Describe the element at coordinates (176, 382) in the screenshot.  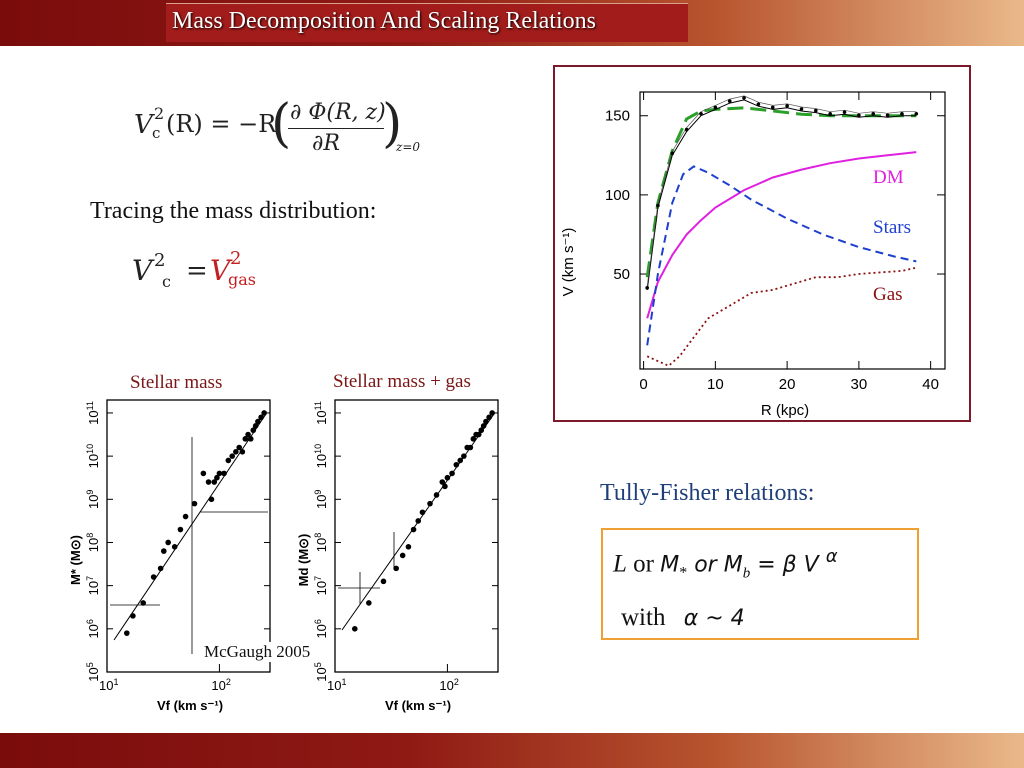
I see `panel-label-stellar-mass: Stellar mass` at that location.